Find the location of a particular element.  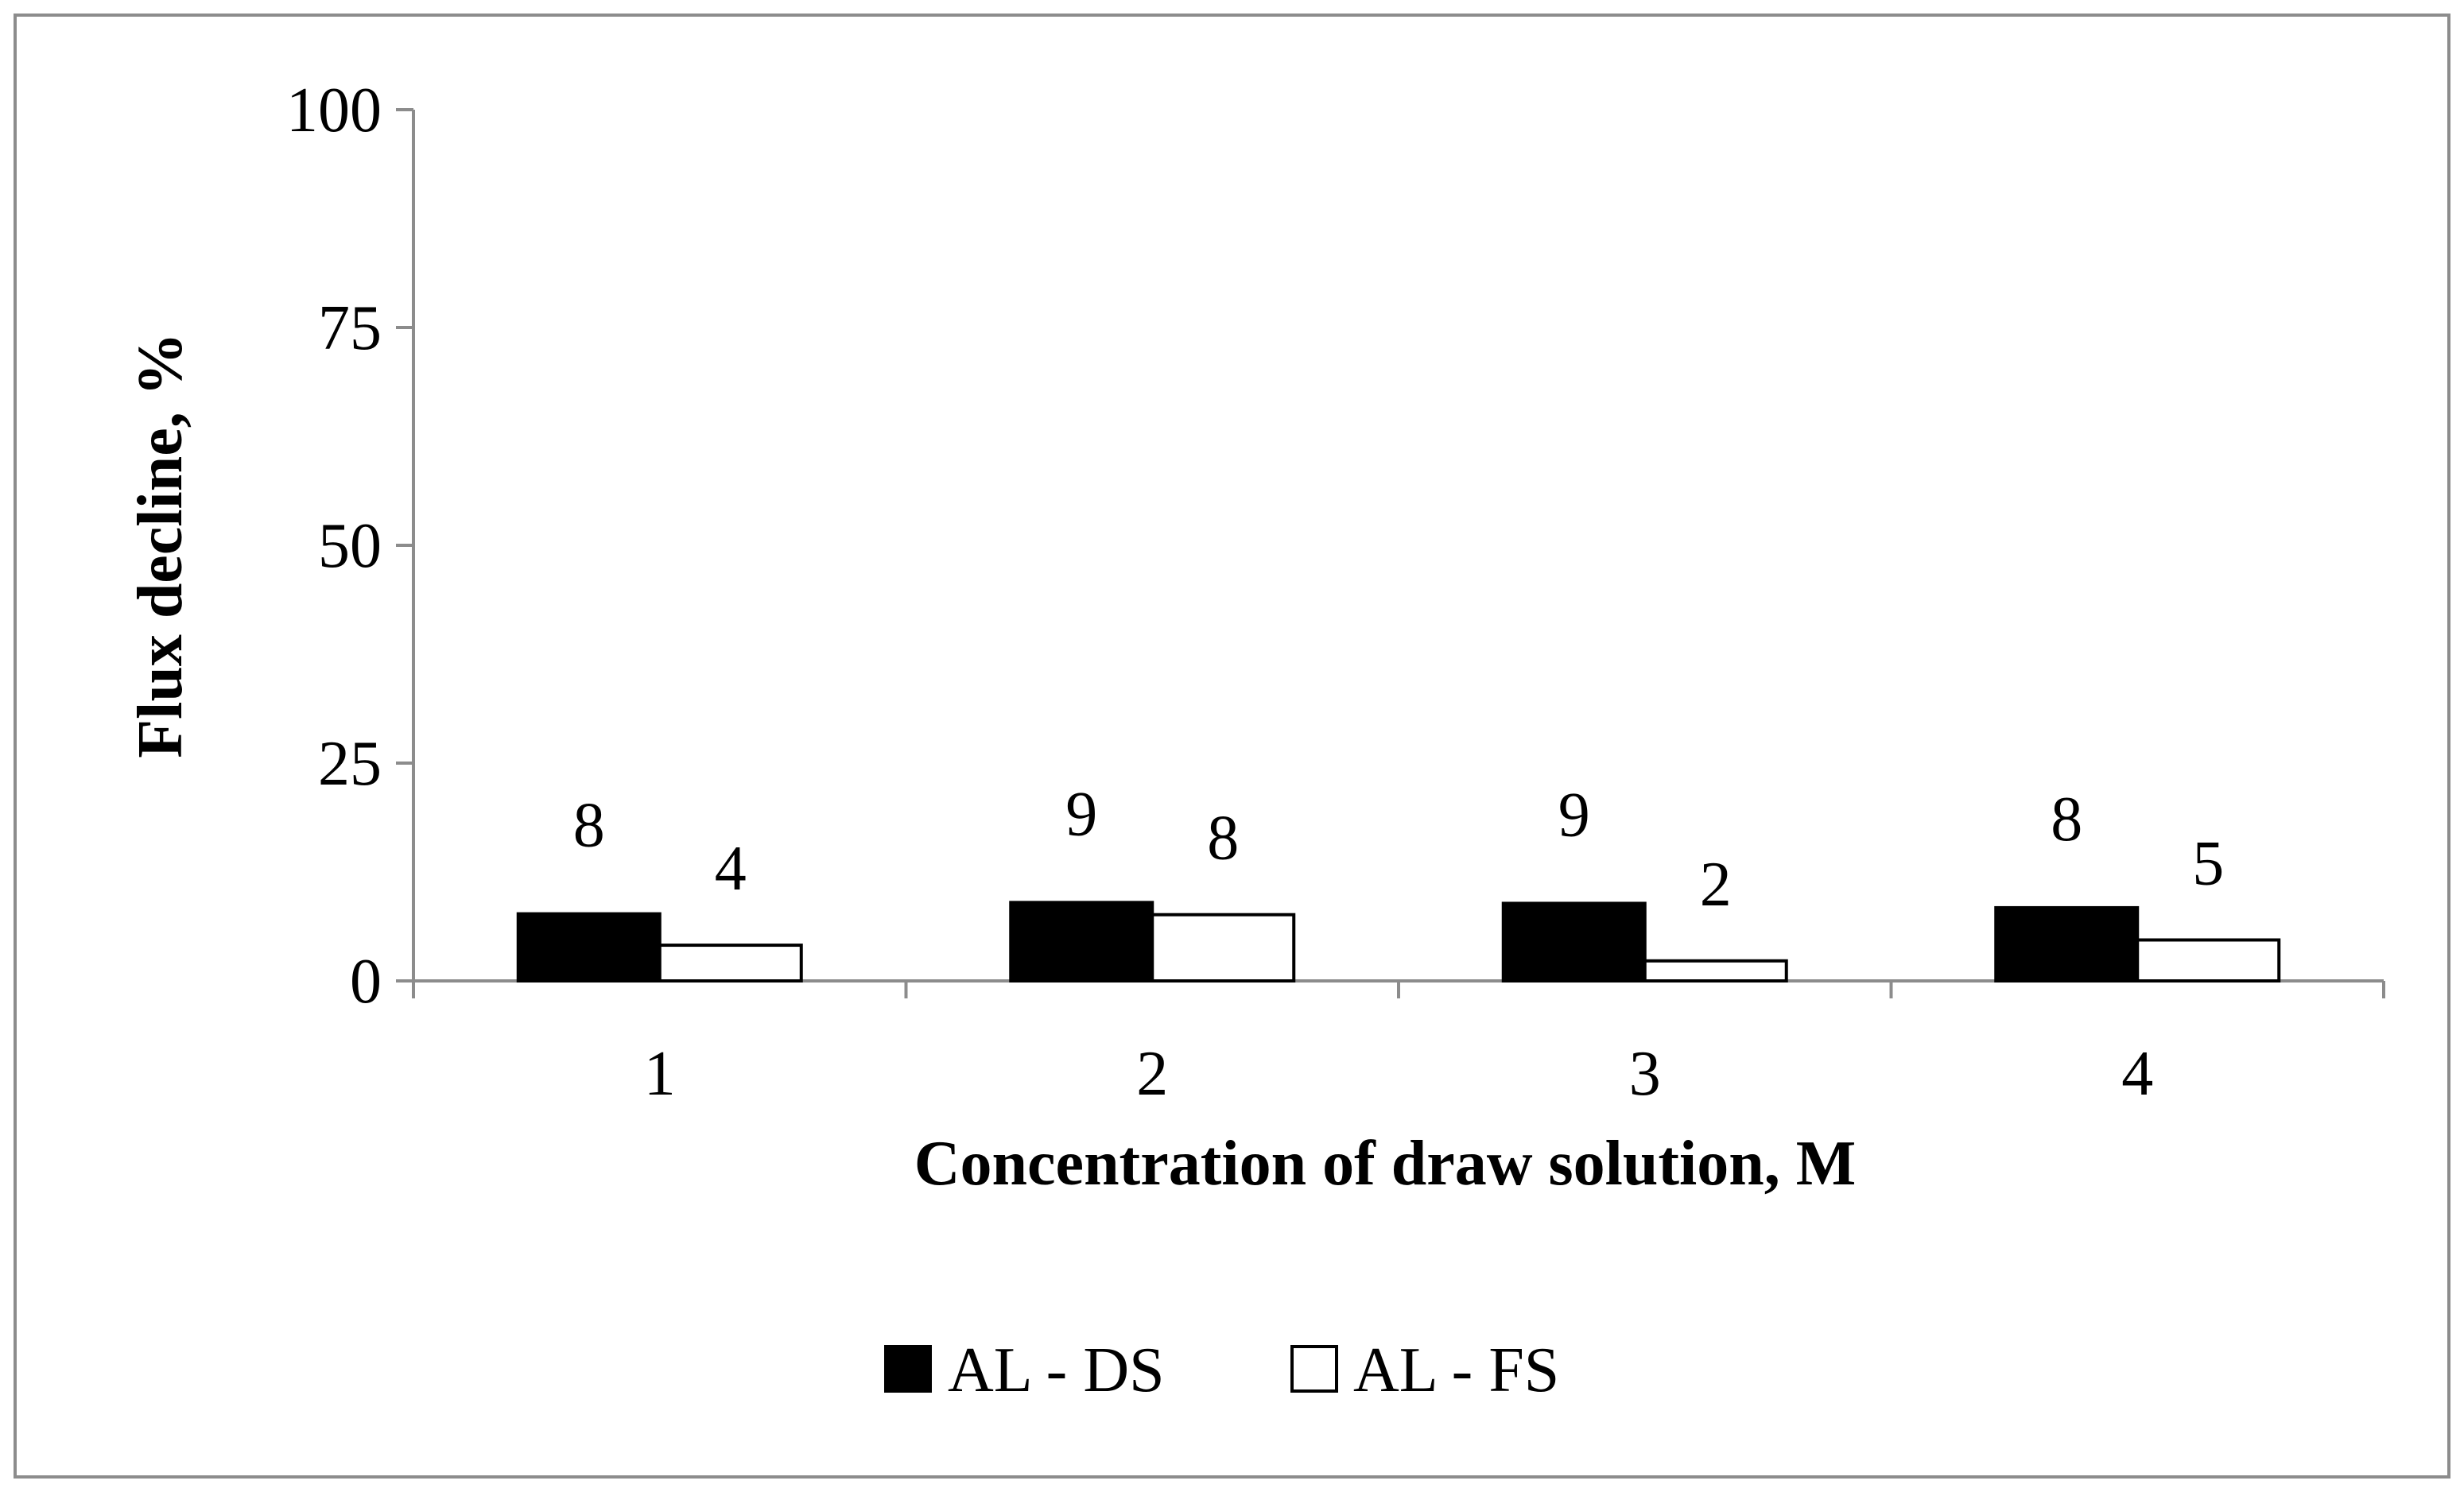

data-label: 4 is located at coordinates (731, 869).